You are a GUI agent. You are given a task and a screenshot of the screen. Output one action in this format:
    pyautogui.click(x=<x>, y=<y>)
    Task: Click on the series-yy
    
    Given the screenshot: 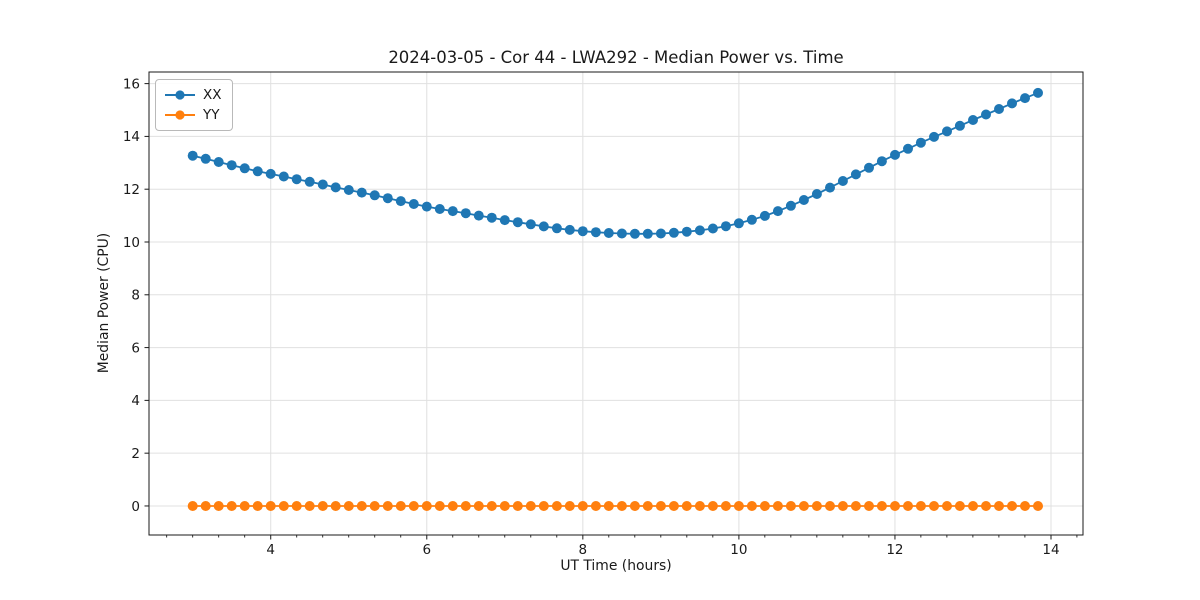 What is the action you would take?
    pyautogui.click(x=615, y=506)
    